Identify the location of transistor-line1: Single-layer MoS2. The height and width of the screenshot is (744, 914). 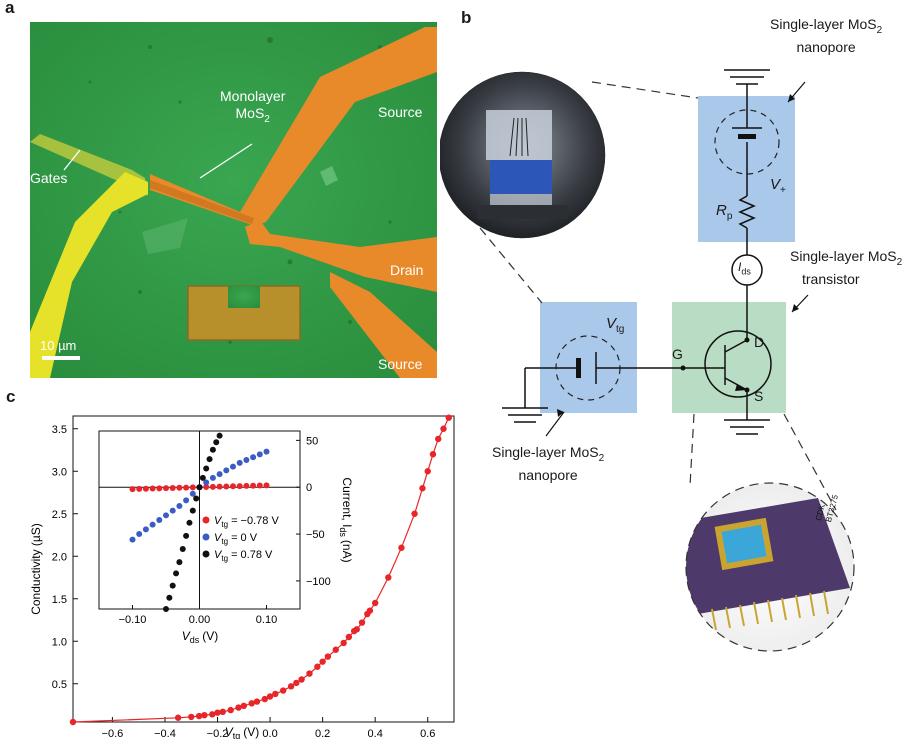
(846, 259).